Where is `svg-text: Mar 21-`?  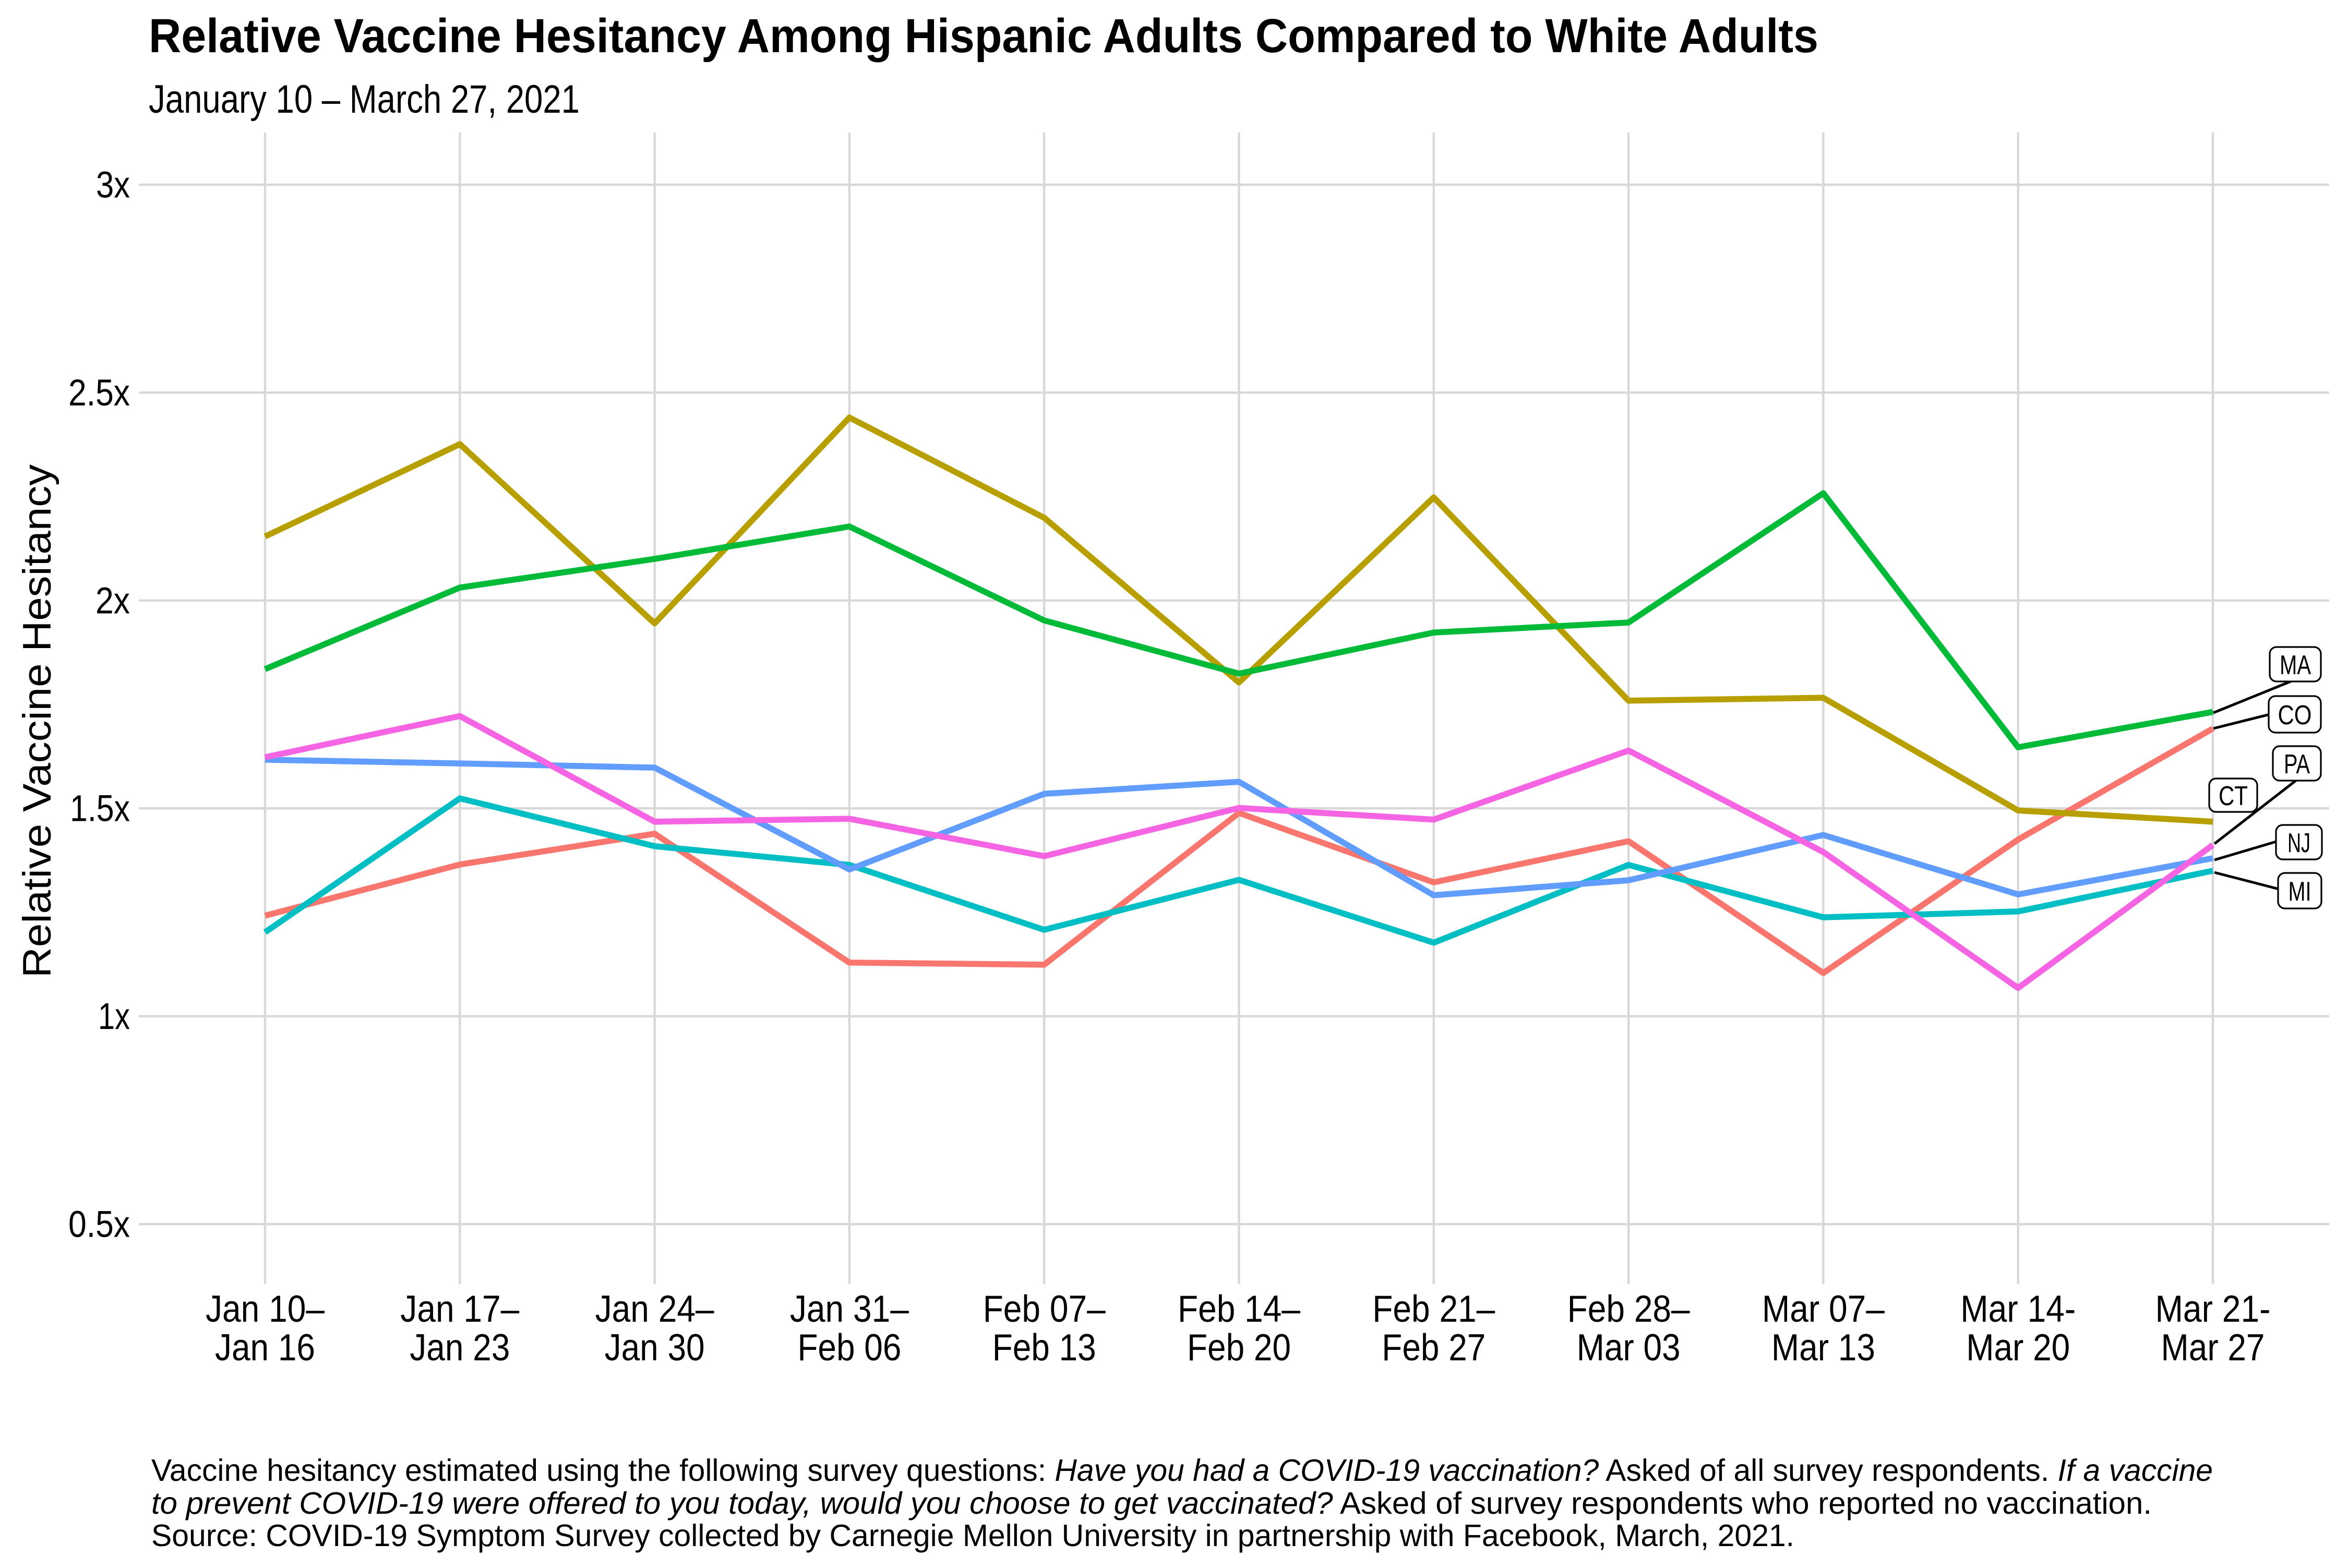 svg-text: Mar 21- is located at coordinates (2213, 1309).